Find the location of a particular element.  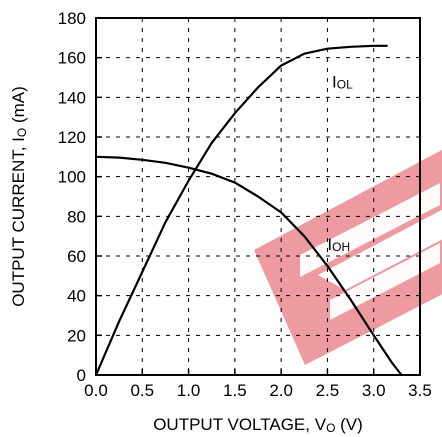

y-tick-label: 20 is located at coordinates (76, 335).